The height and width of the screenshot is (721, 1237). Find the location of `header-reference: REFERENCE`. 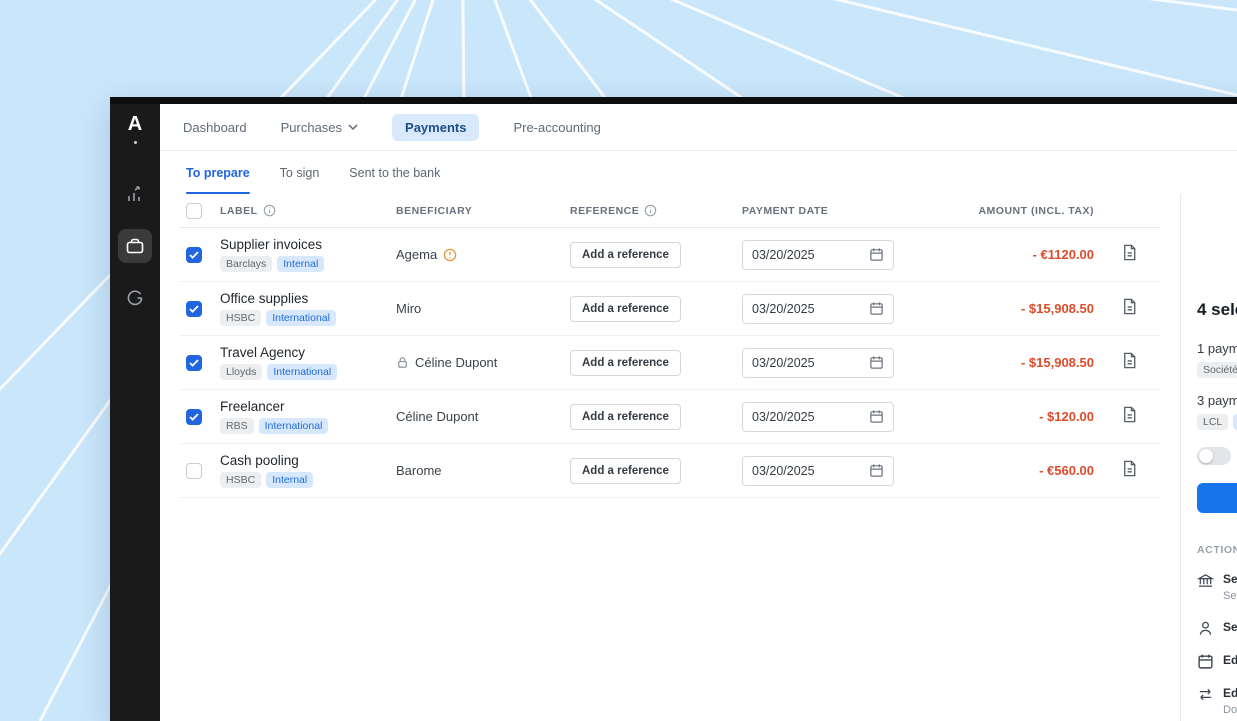

header-reference: REFERENCE is located at coordinates (605, 210).